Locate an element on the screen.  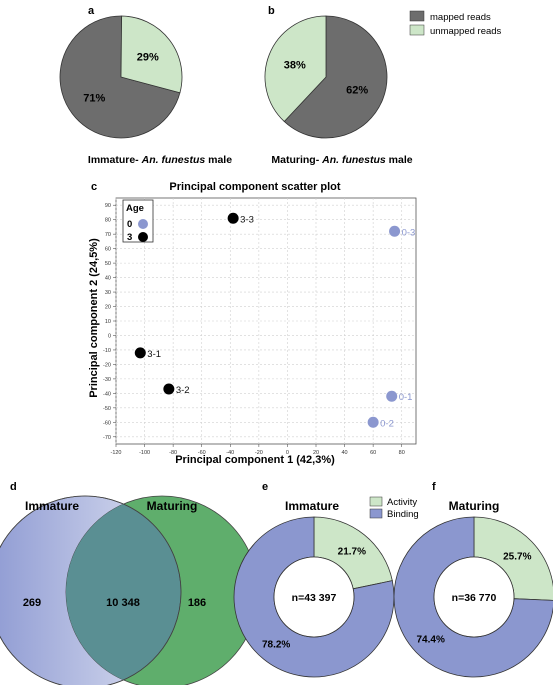
scatter-ylabel: Principal component 2 (24,5%) is located at coordinates (94, 318).